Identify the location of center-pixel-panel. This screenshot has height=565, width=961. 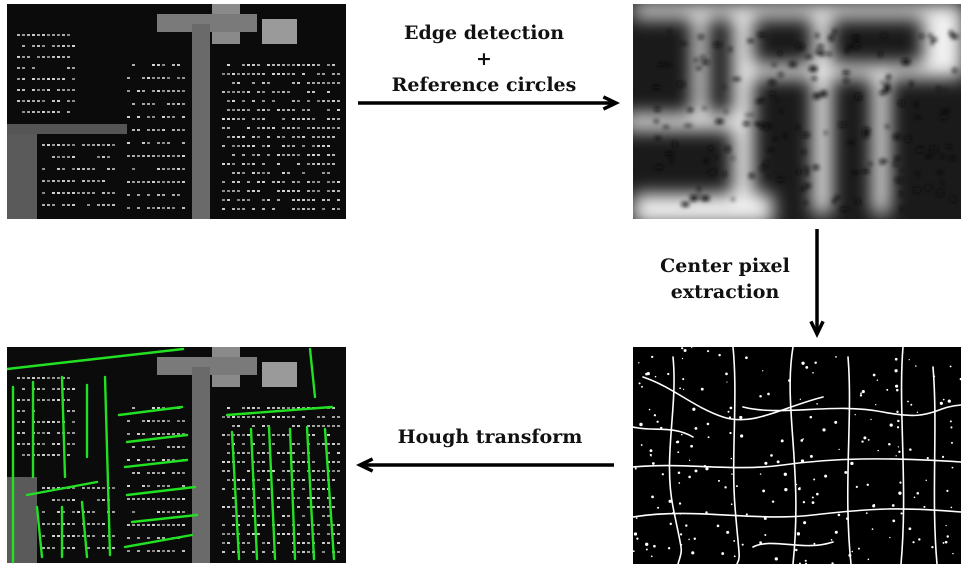
(797, 455).